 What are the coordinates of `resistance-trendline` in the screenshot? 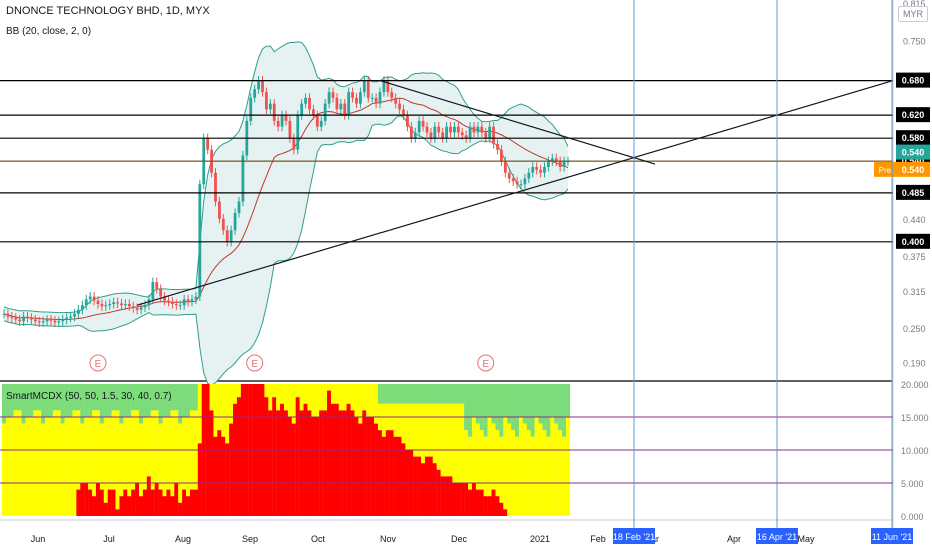 It's located at (517, 122).